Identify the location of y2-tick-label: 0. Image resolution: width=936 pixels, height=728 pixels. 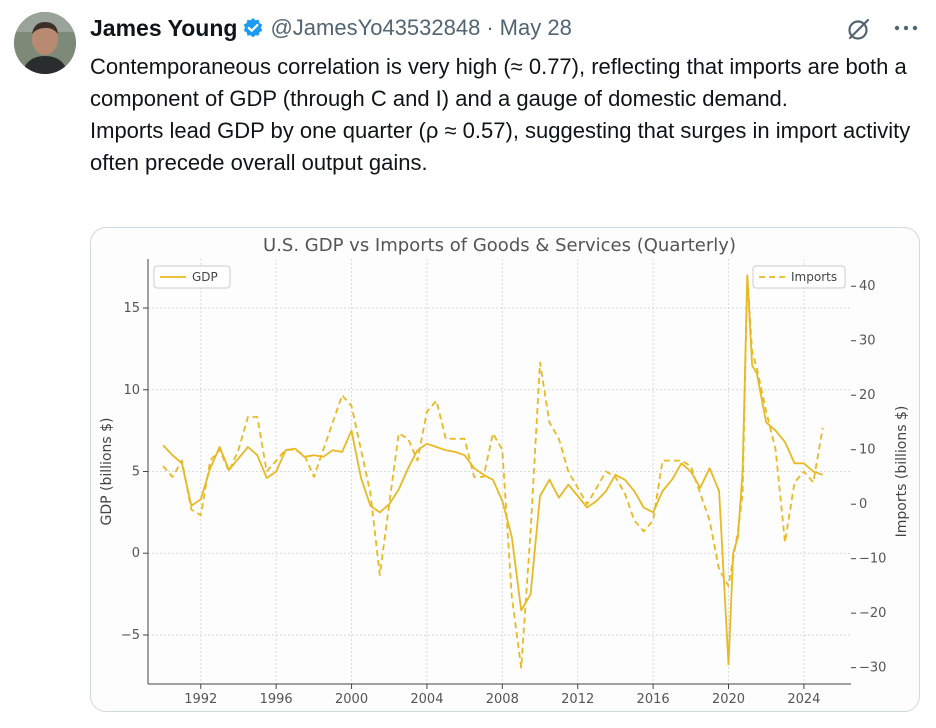
(863, 504).